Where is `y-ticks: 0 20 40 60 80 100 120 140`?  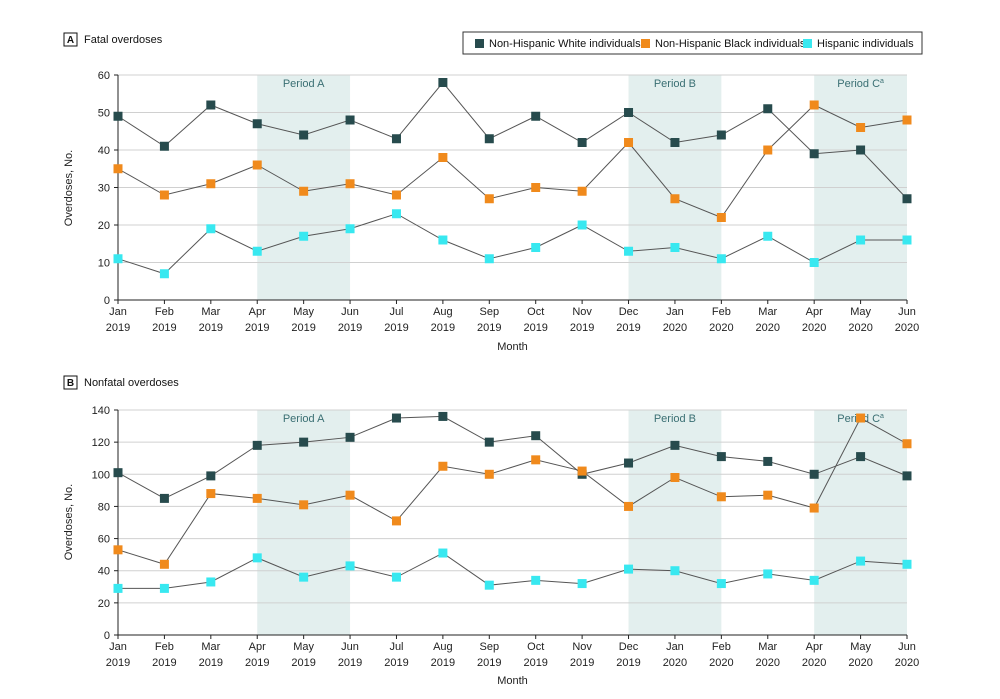
y-ticks: 0 20 40 60 80 100 120 140 is located at coordinates (105, 523).